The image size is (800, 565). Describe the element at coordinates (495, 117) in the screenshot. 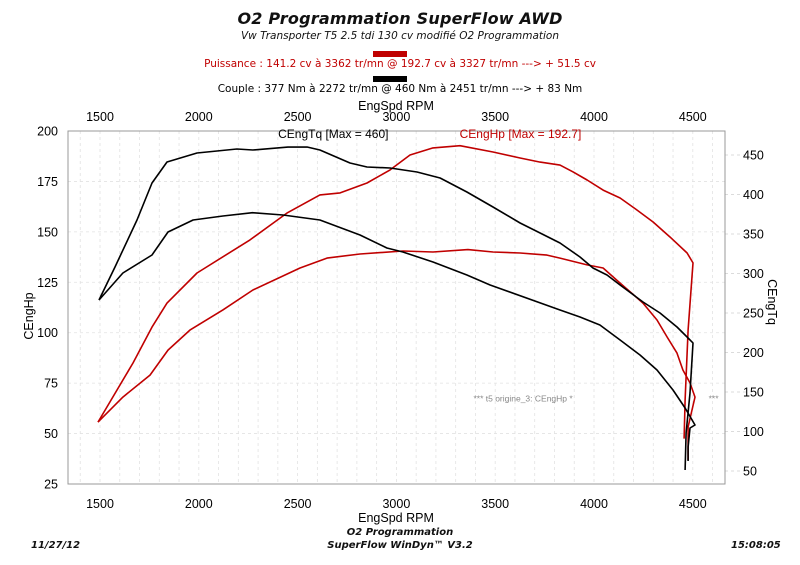

I see `x-tick-label-top: 3500` at that location.